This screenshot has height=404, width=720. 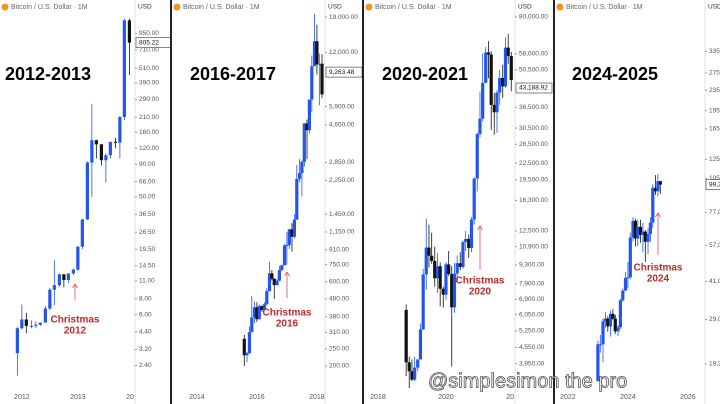 I want to click on annotation-text: 2016, so click(x=287, y=324).